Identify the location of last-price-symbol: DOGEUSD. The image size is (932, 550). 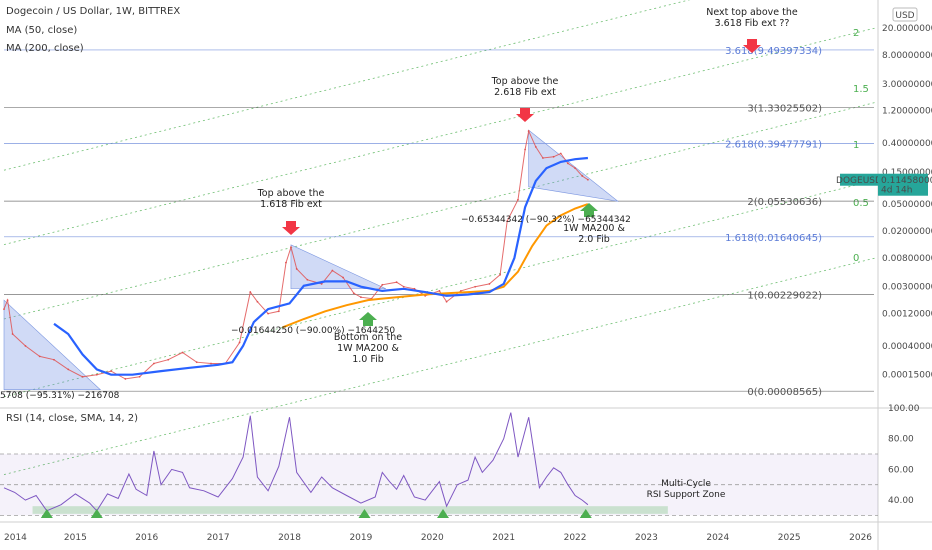
(859, 181).